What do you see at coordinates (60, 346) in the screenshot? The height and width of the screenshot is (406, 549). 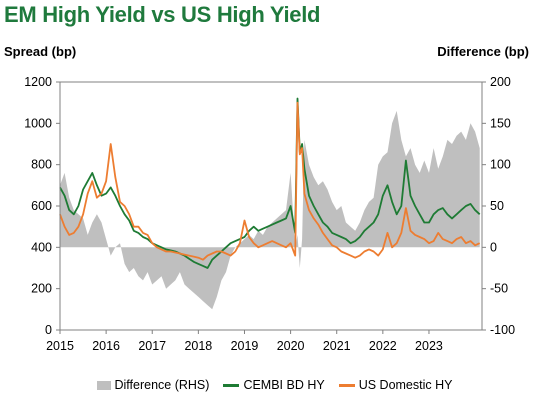 I see `x-tick-label: 2015` at bounding box center [60, 346].